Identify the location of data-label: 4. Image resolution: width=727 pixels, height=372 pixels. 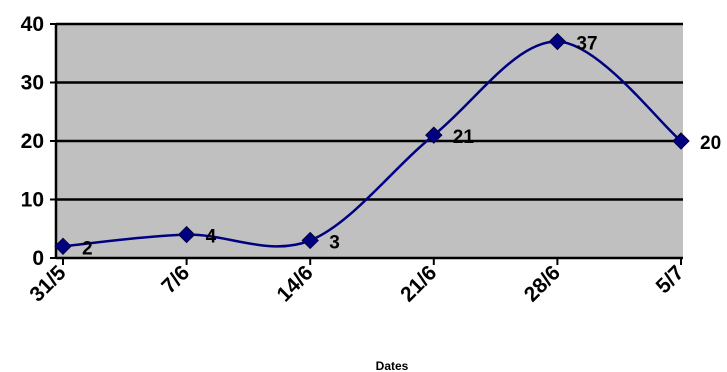
(211, 237).